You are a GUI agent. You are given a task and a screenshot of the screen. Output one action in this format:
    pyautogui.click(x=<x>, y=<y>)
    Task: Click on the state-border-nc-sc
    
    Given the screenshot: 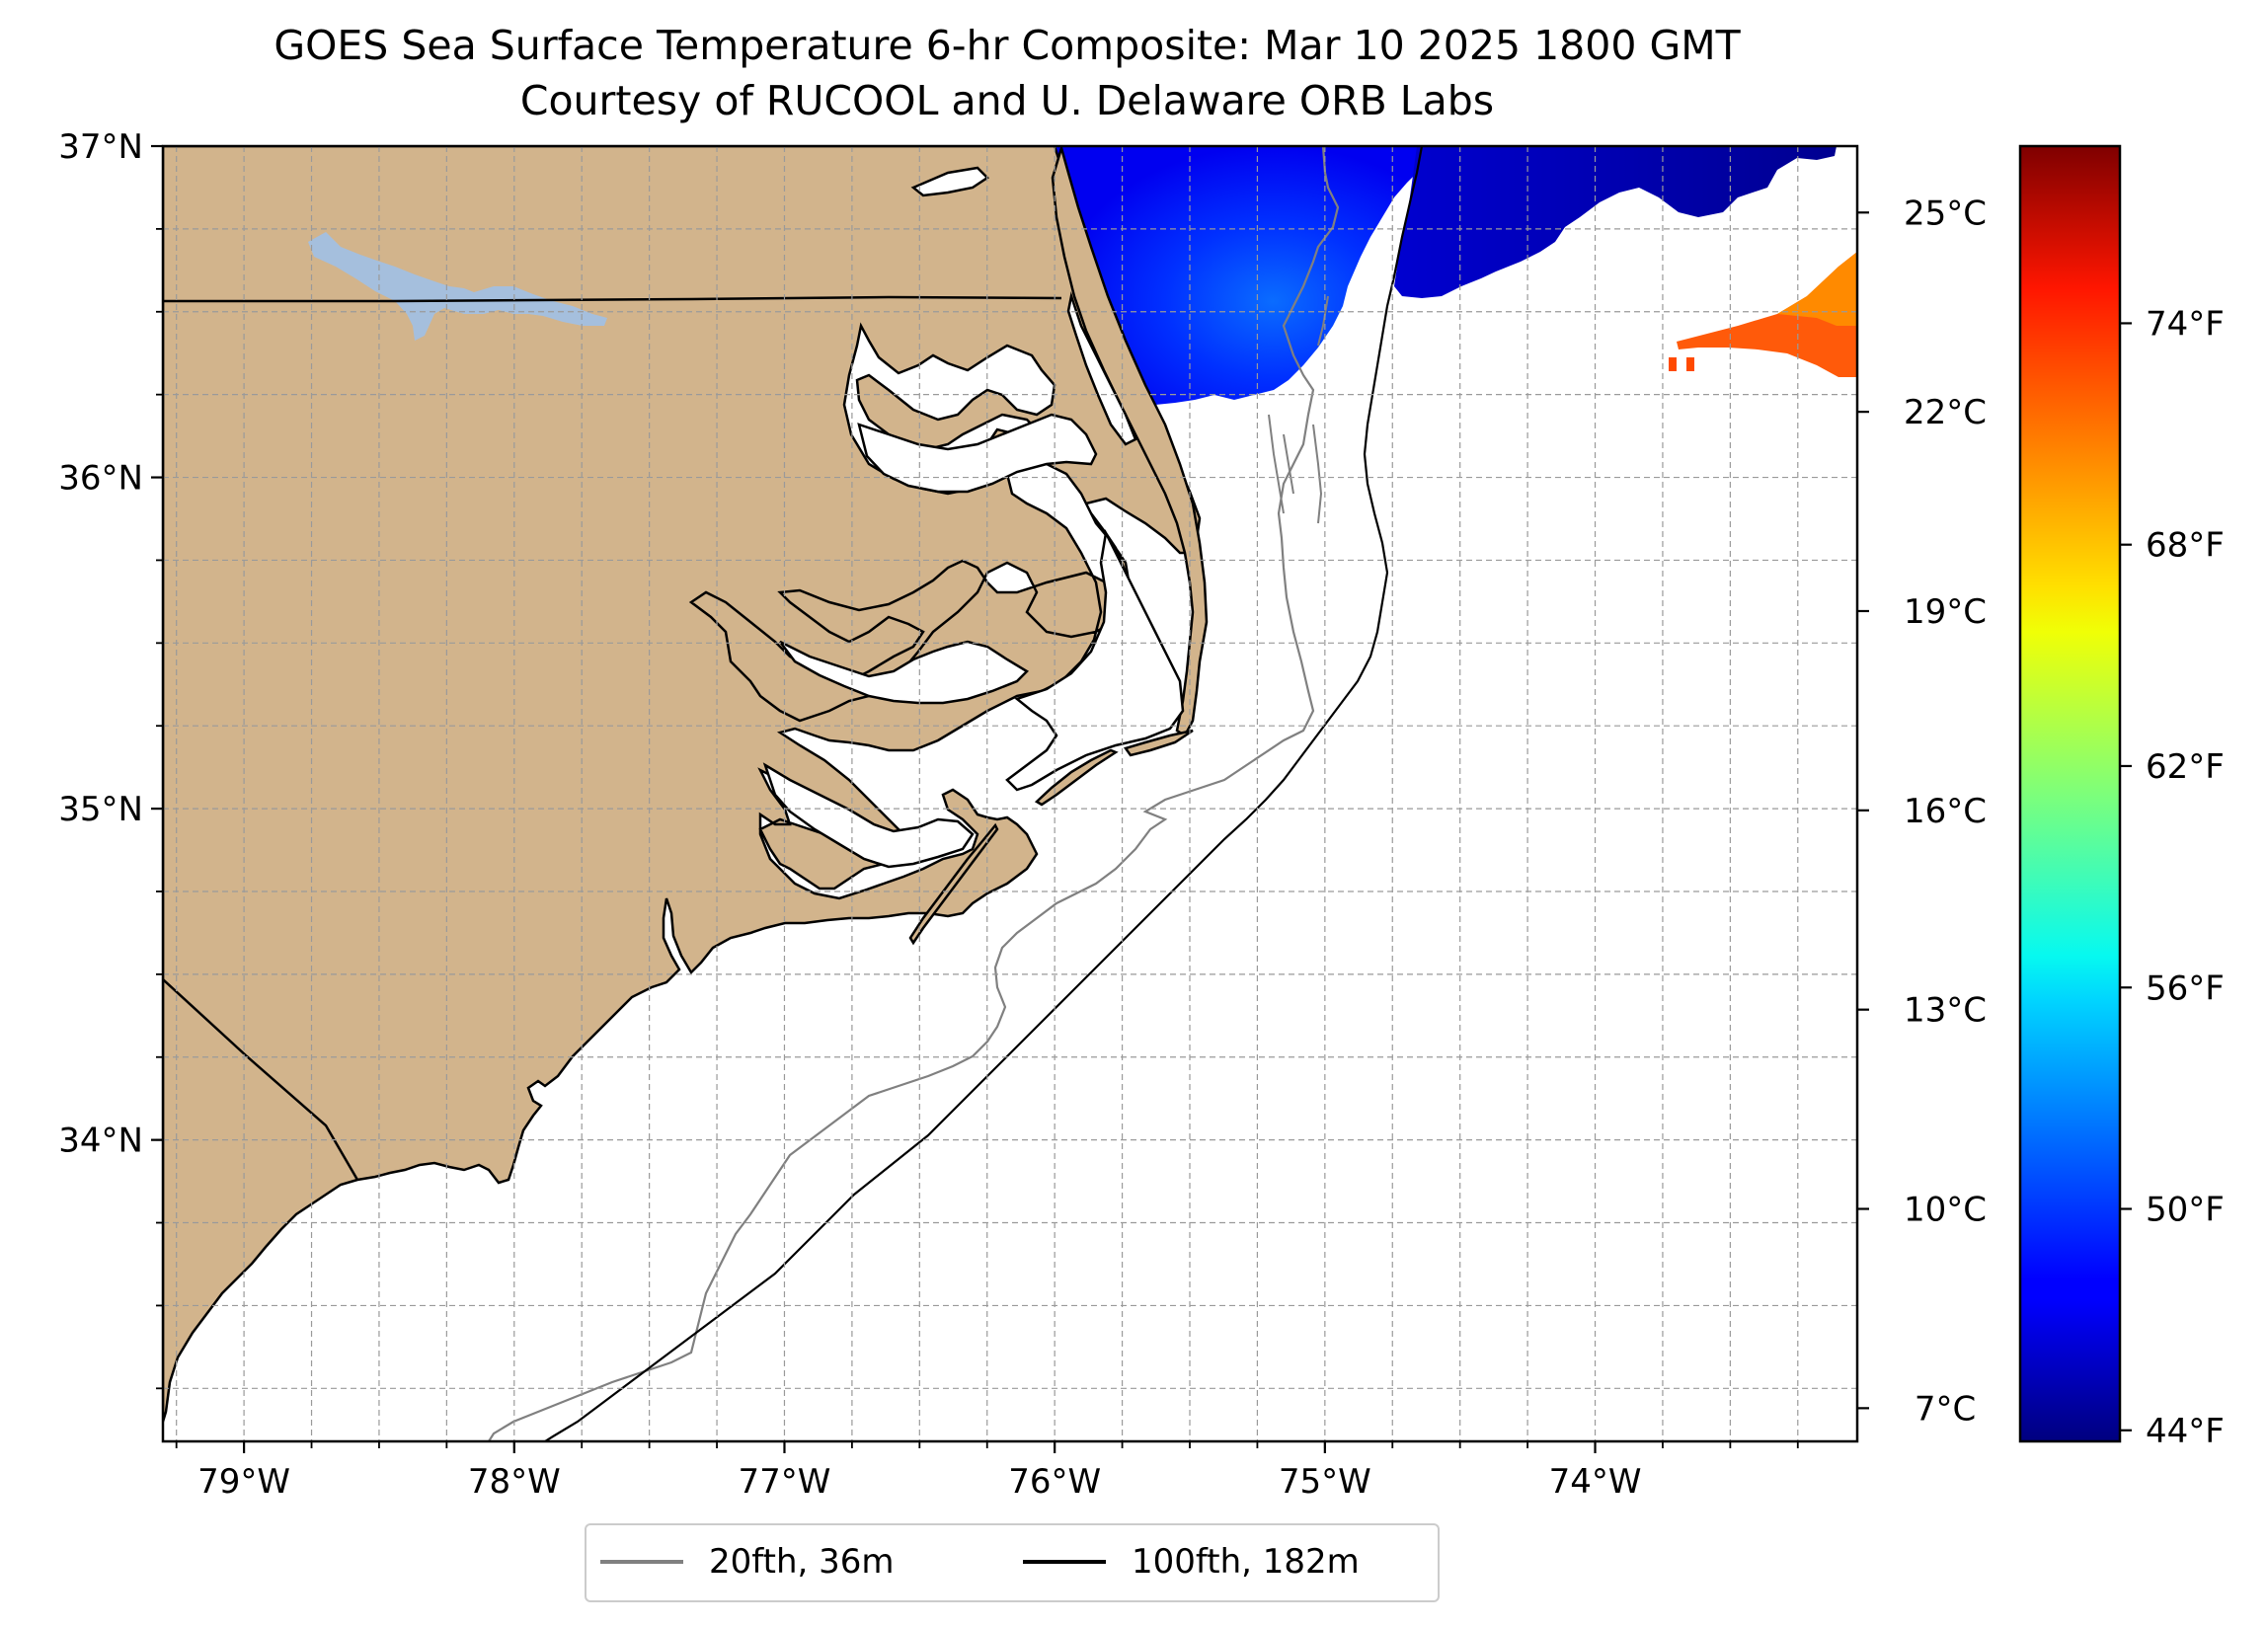 What is the action you would take?
    pyautogui.click(x=261, y=1079)
    